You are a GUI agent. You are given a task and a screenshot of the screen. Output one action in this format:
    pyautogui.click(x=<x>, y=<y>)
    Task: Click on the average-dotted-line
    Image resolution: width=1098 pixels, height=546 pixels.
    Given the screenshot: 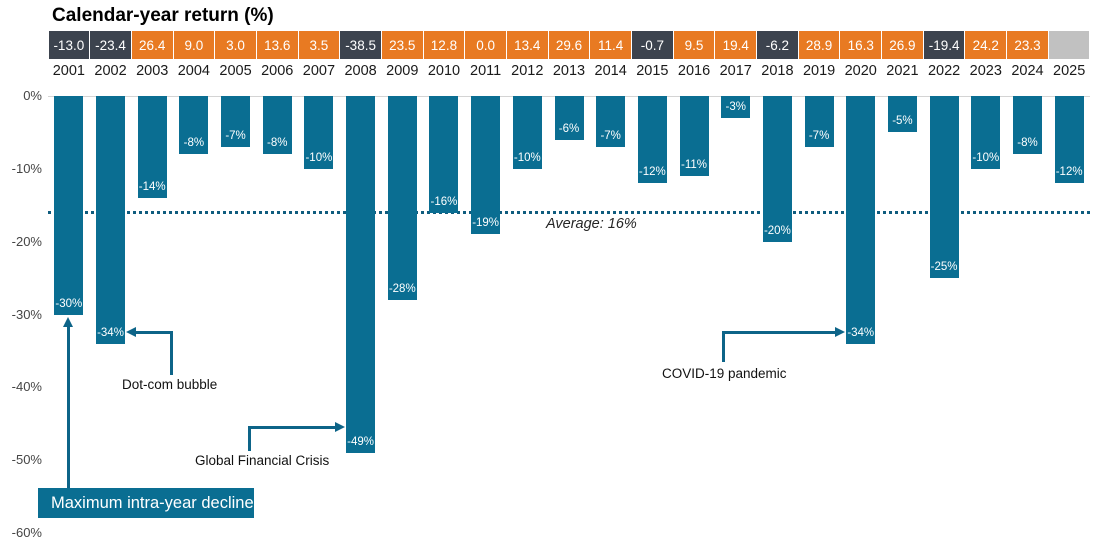 What is the action you would take?
    pyautogui.click(x=569, y=213)
    